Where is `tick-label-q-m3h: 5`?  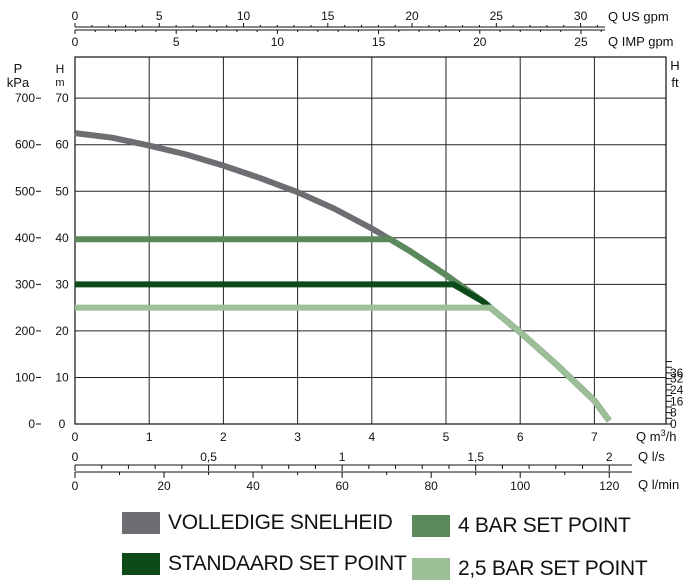
tick-label-q-m3h: 5 is located at coordinates (446, 437).